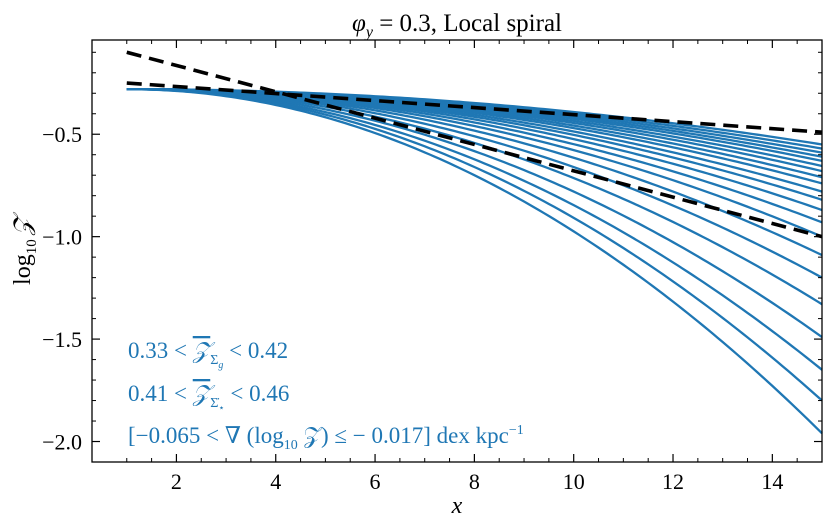 This screenshot has width=831, height=529. What do you see at coordinates (772, 481) in the screenshot?
I see `x-tick-label: 14` at bounding box center [772, 481].